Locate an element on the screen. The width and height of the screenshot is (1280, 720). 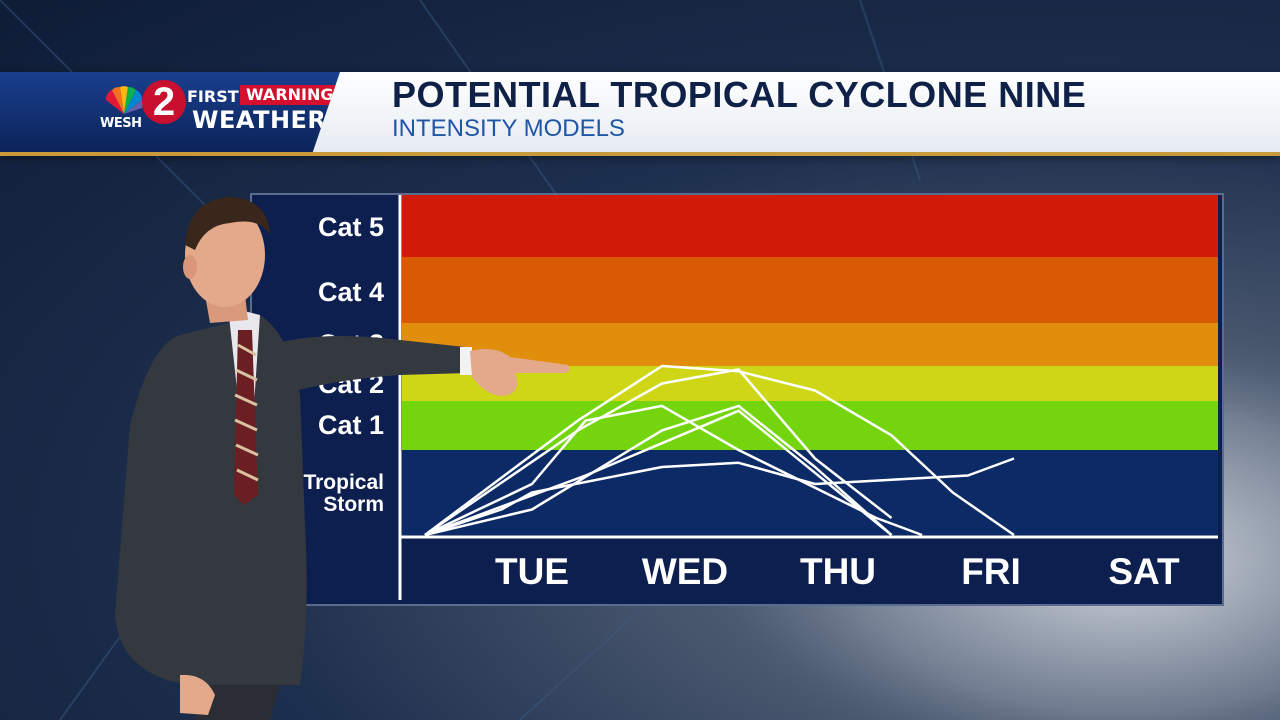
band-cat4 is located at coordinates (810, 290).